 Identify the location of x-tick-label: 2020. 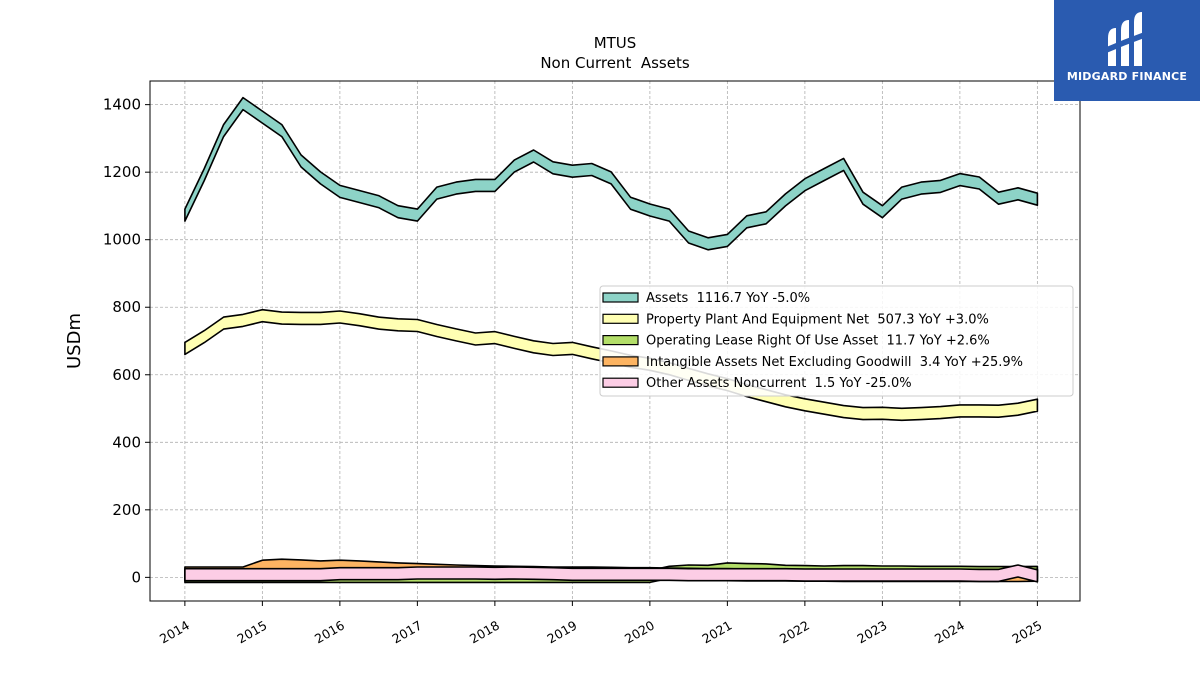
(639, 632).